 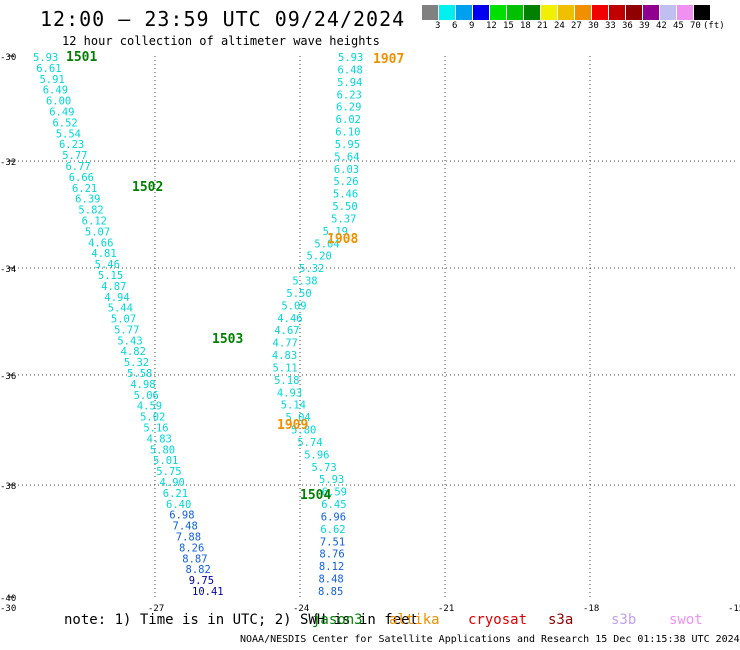 I want to click on track-a-wave-height: 7.88, so click(x=188, y=538).